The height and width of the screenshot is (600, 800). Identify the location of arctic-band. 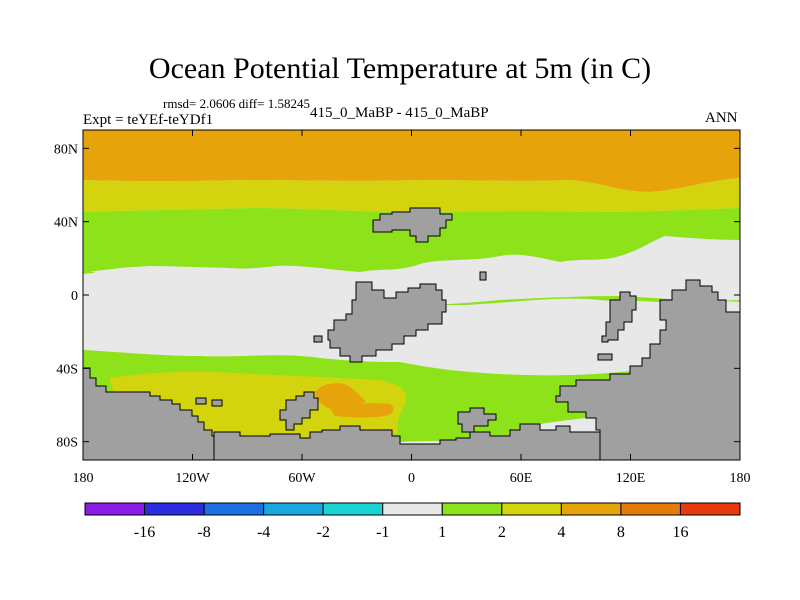
(411, 161).